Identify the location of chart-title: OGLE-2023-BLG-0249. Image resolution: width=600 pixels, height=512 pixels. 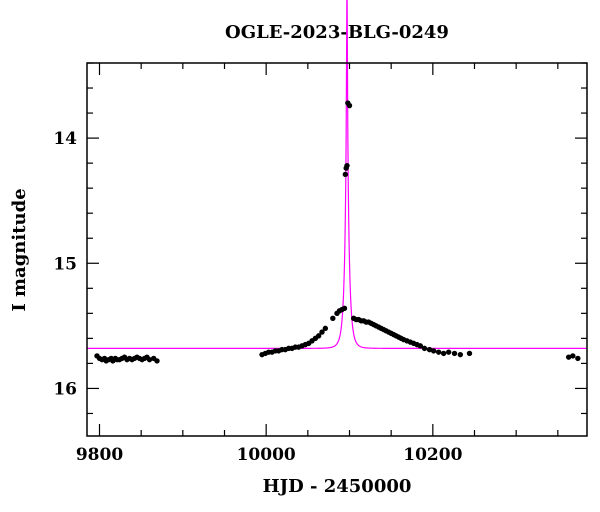
(337, 32).